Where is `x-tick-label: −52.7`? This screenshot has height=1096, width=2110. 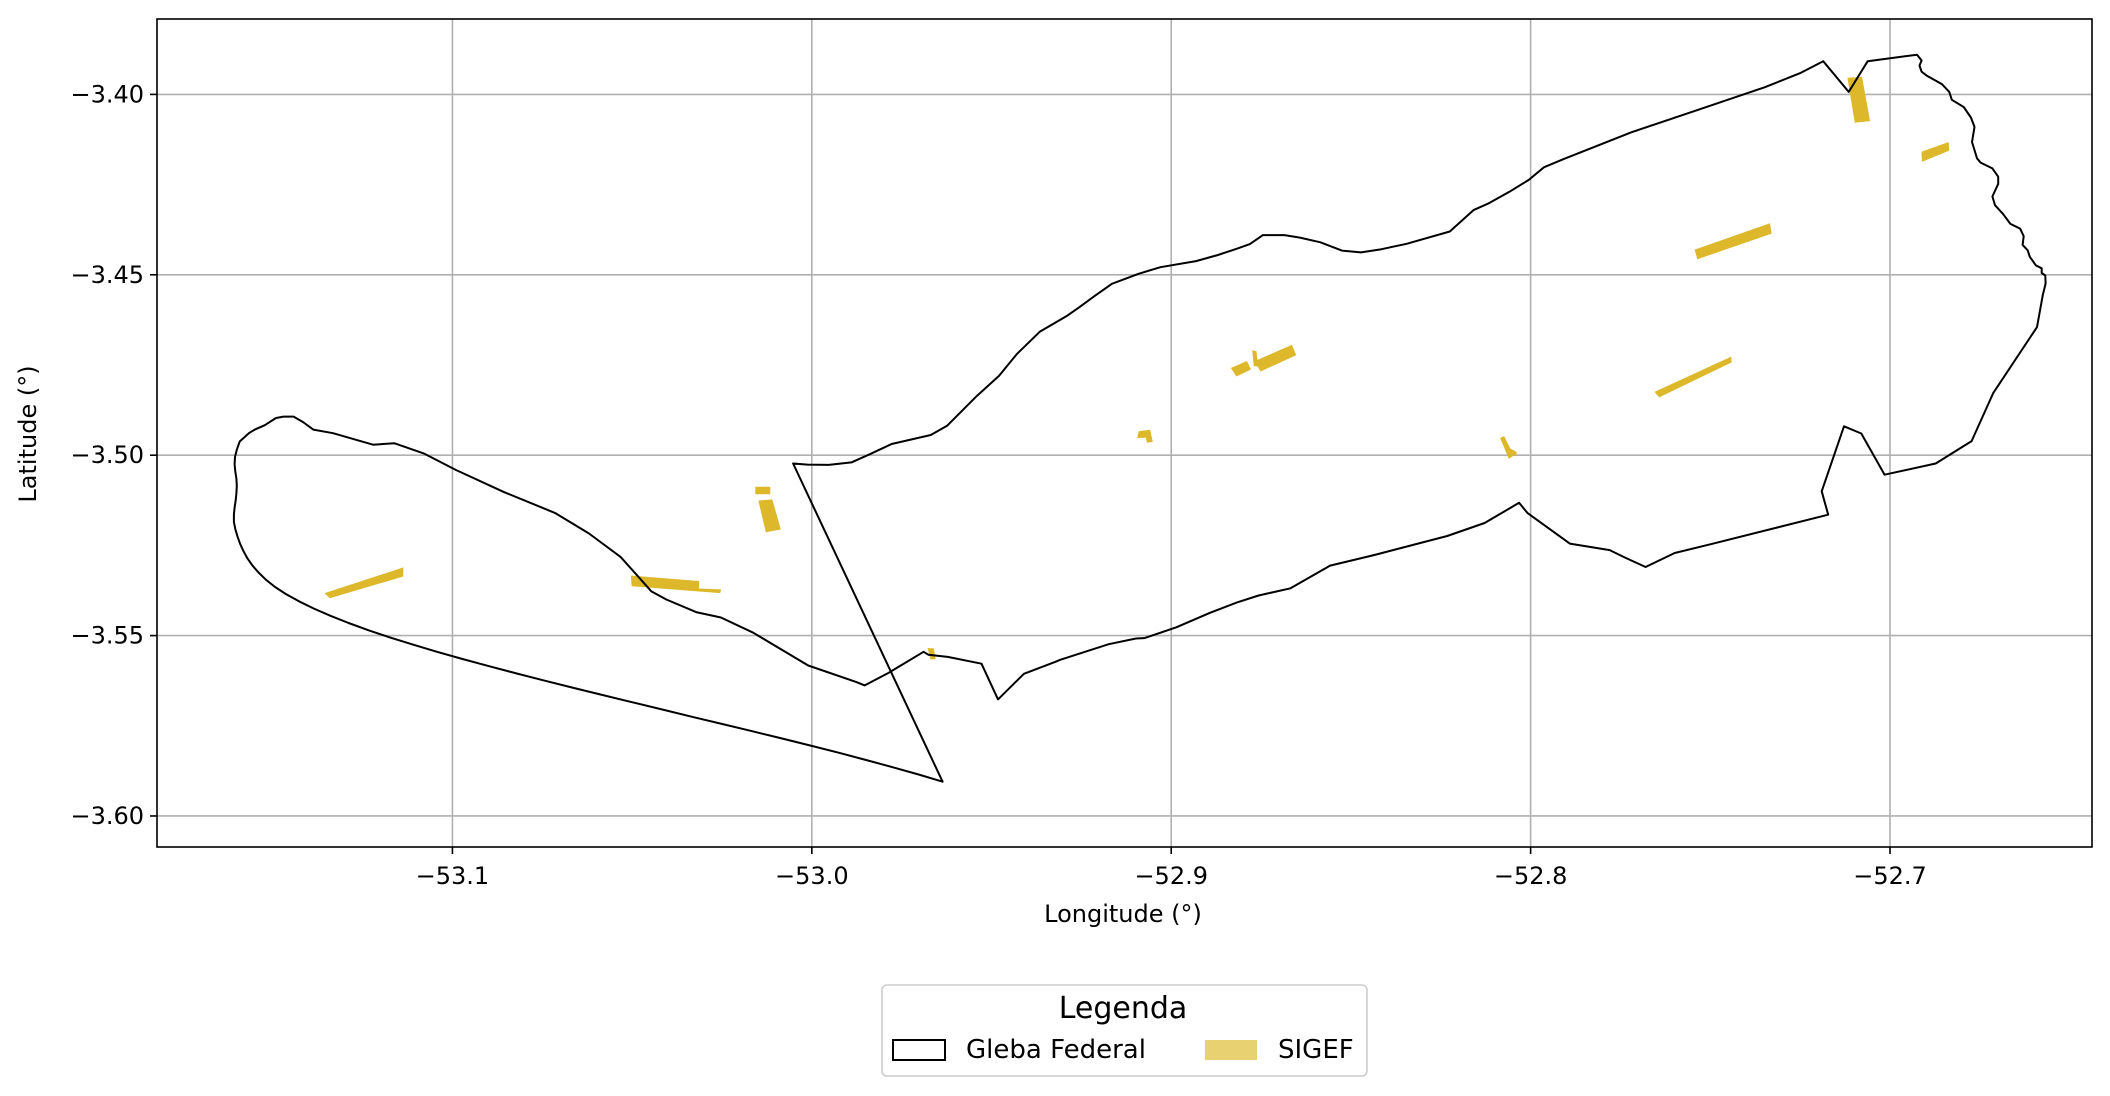 x-tick-label: −52.7 is located at coordinates (1890, 876).